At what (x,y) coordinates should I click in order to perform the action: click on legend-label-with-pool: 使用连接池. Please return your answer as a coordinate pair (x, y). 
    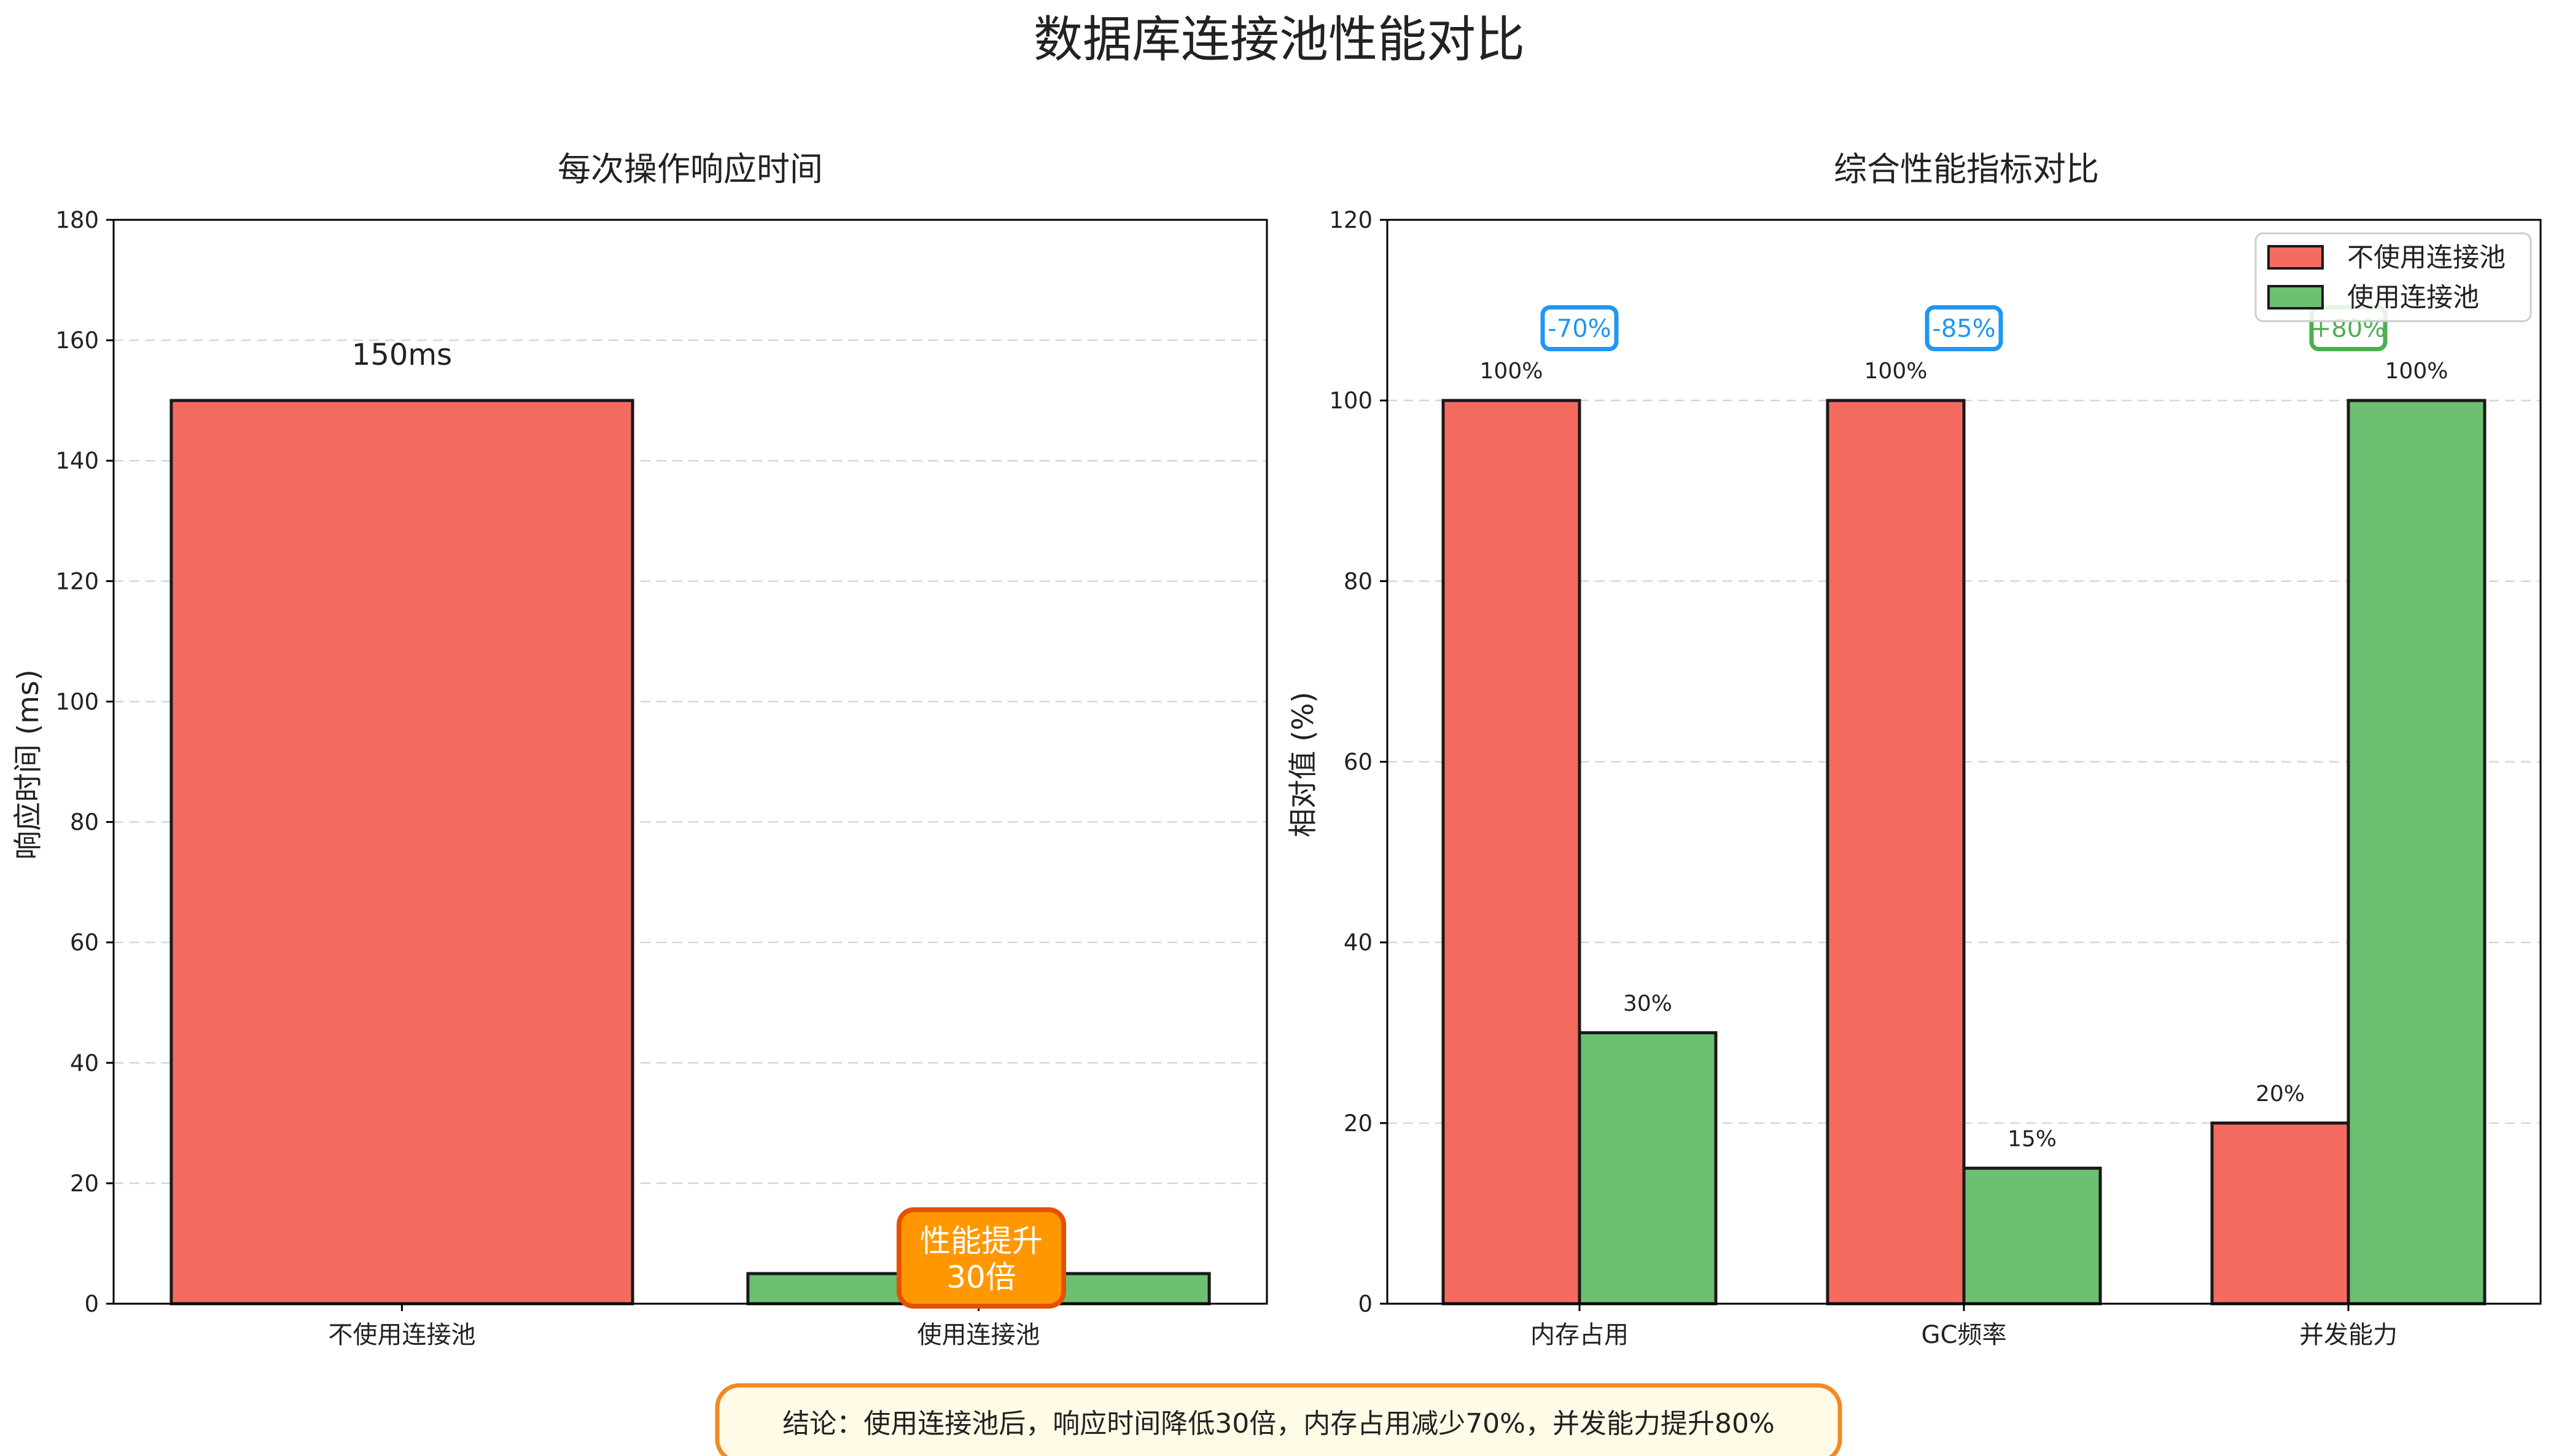
    Looking at the image, I should click on (2413, 297).